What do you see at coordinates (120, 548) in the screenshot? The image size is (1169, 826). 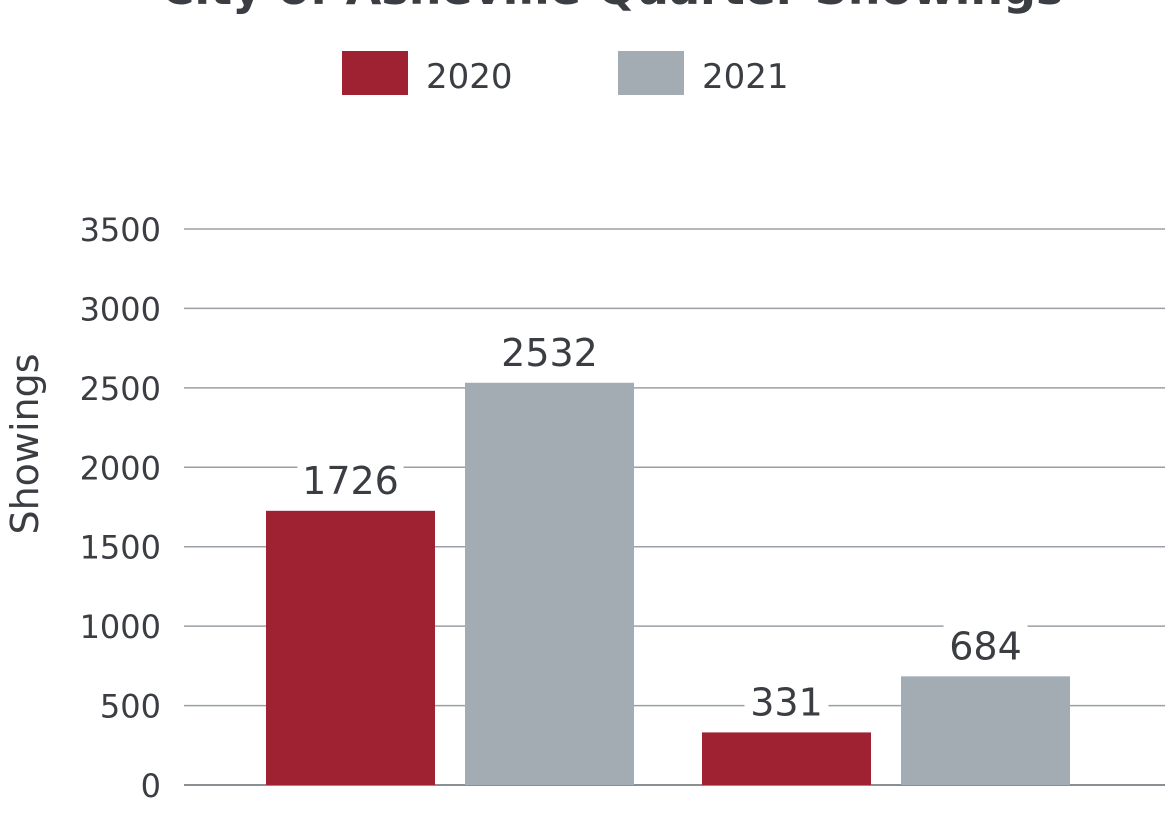 I see `y-tick-label: 1500` at bounding box center [120, 548].